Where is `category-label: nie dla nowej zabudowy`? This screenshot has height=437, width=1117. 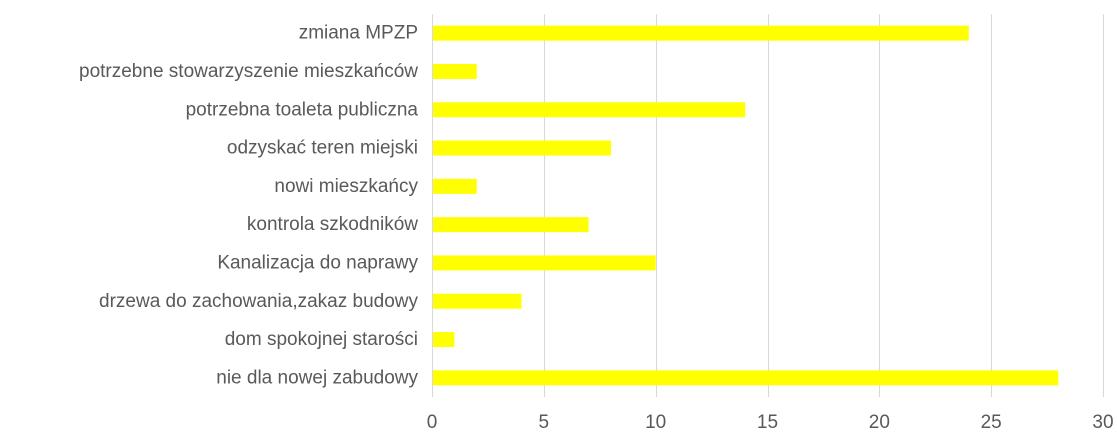 category-label: nie dla nowej zabudowy is located at coordinates (317, 377).